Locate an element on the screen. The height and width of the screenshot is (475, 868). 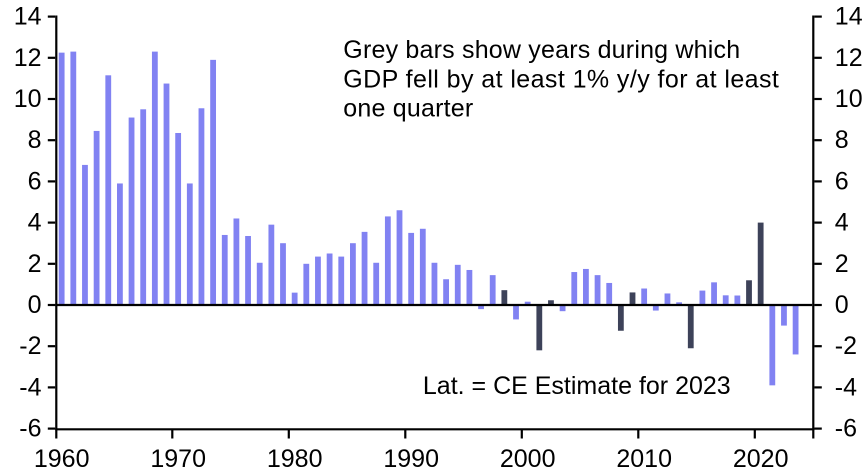
svg-text: 2010 is located at coordinates (644, 459).